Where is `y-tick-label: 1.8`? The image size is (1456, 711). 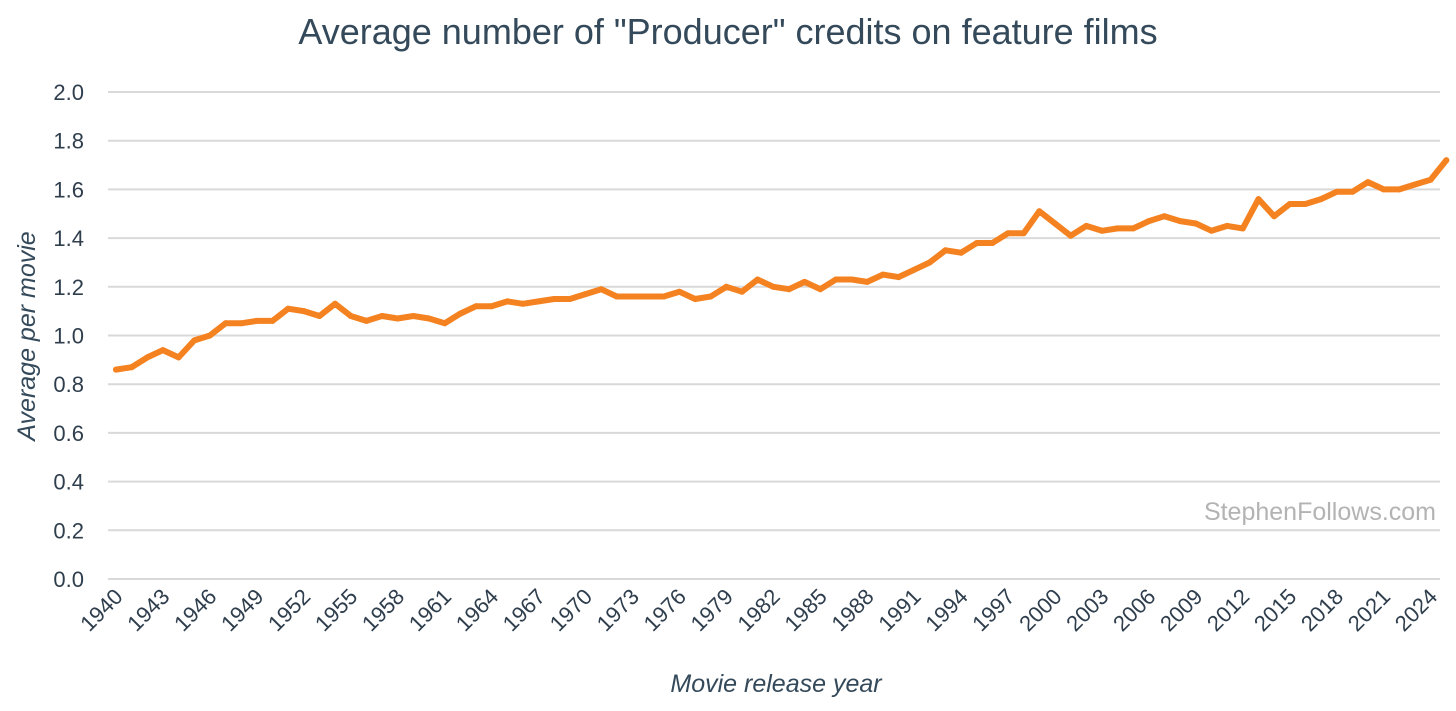 y-tick-label: 1.8 is located at coordinates (68, 141).